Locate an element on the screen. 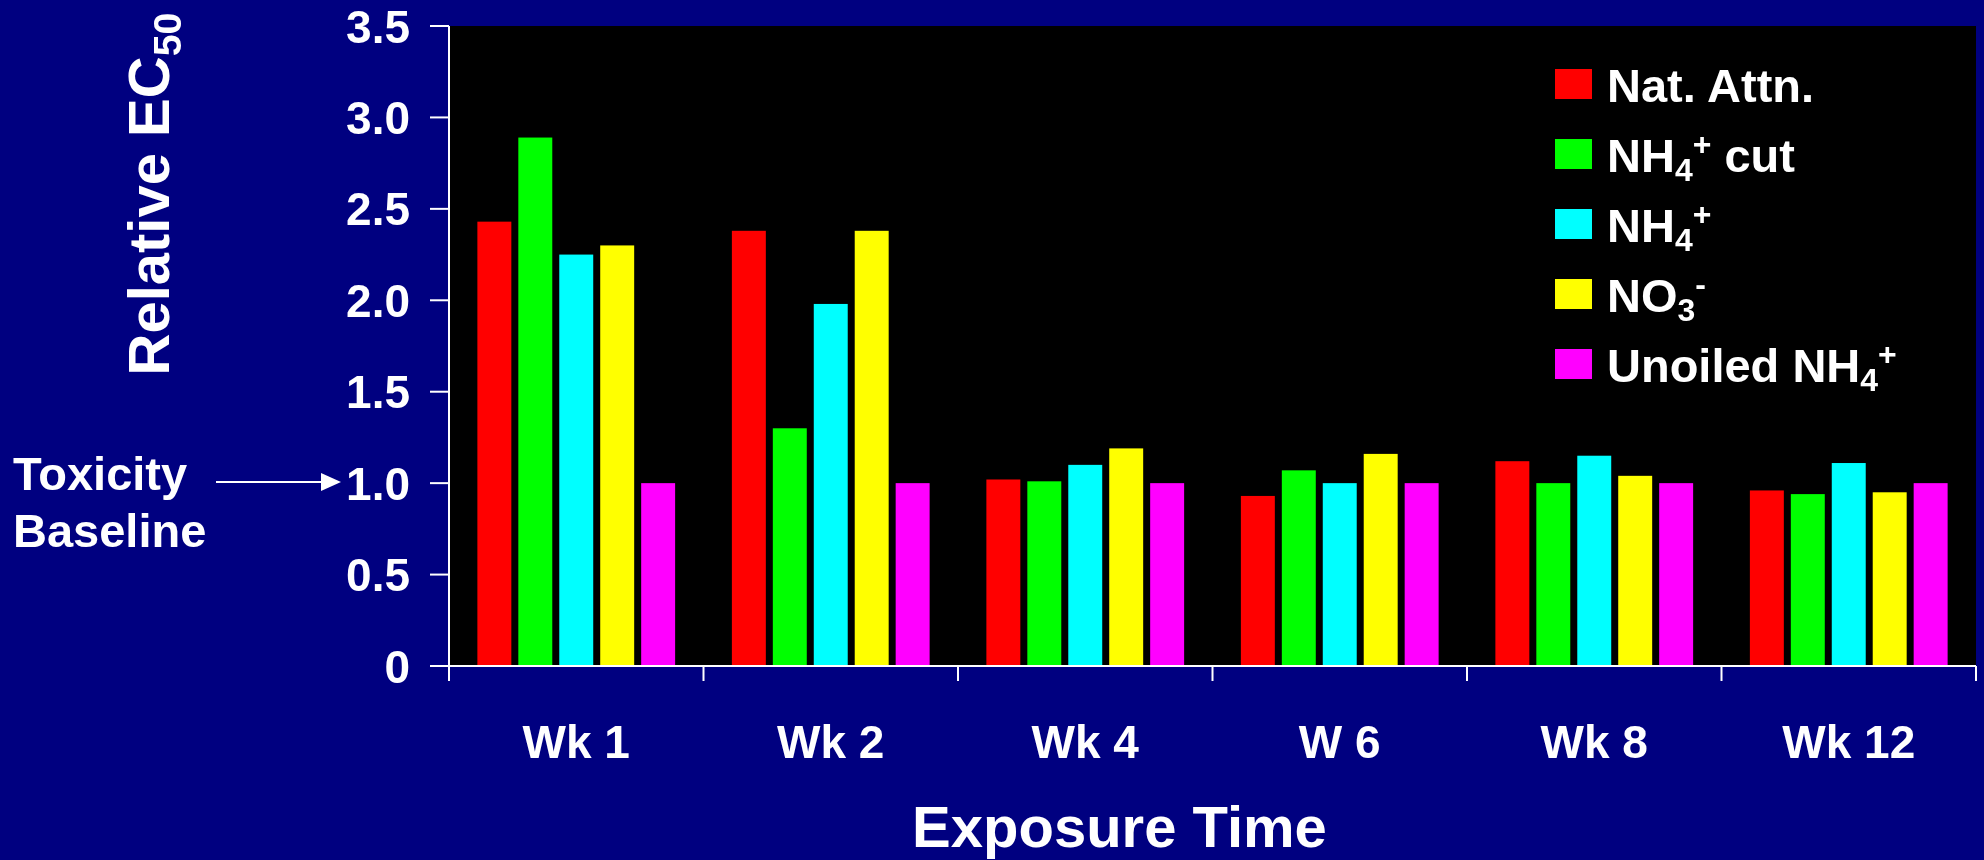 This screenshot has width=1984, height=860. x-tick-label: Wk 8 is located at coordinates (1594, 742).